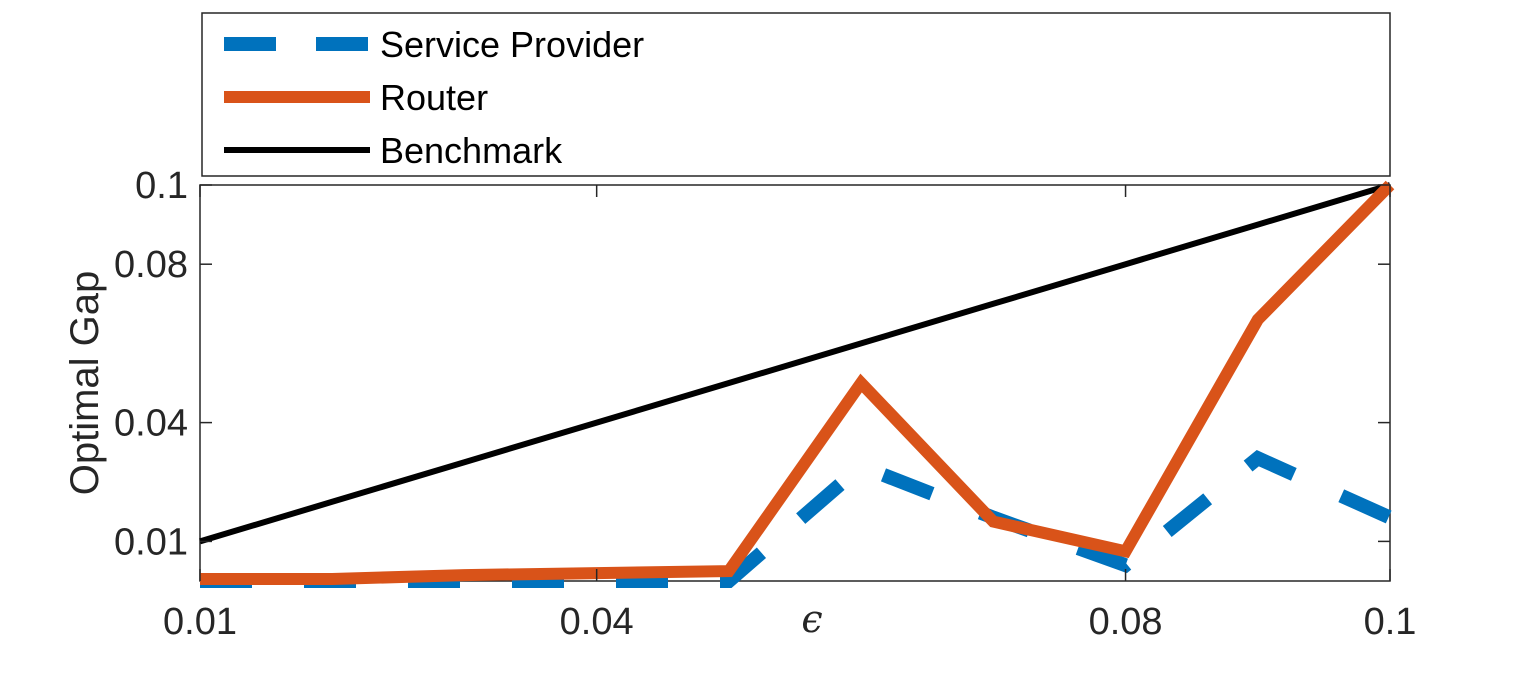 This screenshot has width=1536, height=677. Describe the element at coordinates (1390, 622) in the screenshot. I see `x-tick-label: 0.1` at that location.